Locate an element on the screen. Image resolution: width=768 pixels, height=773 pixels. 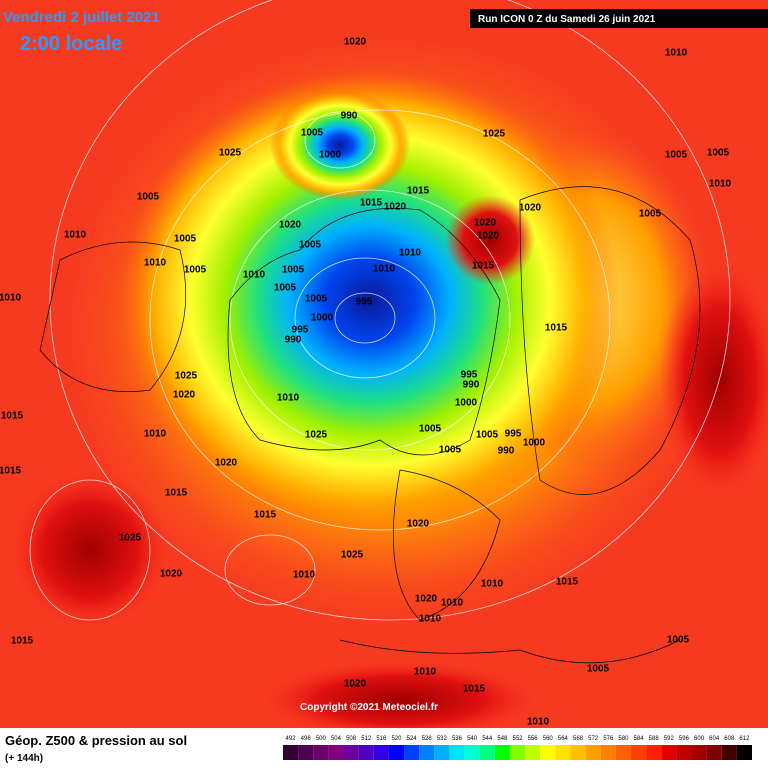
legend-label: 540 is located at coordinates (472, 739).